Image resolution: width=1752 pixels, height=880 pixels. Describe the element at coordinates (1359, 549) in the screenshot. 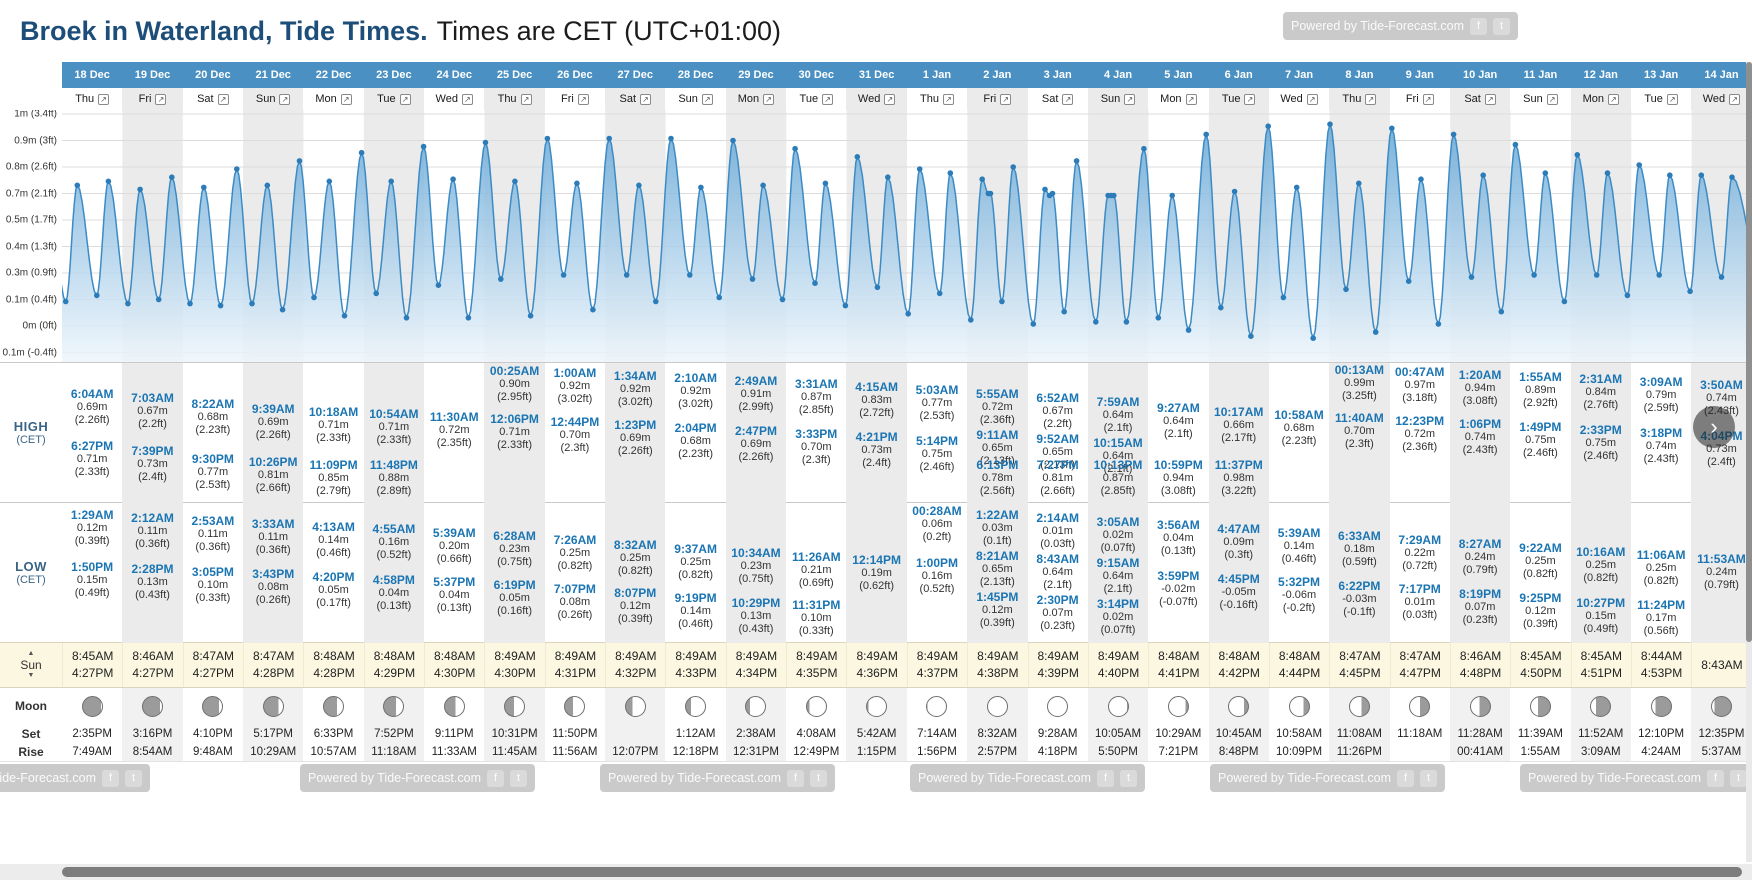

I see `low-tide-event: 6:33AM 0.18m (0.59ft)` at that location.